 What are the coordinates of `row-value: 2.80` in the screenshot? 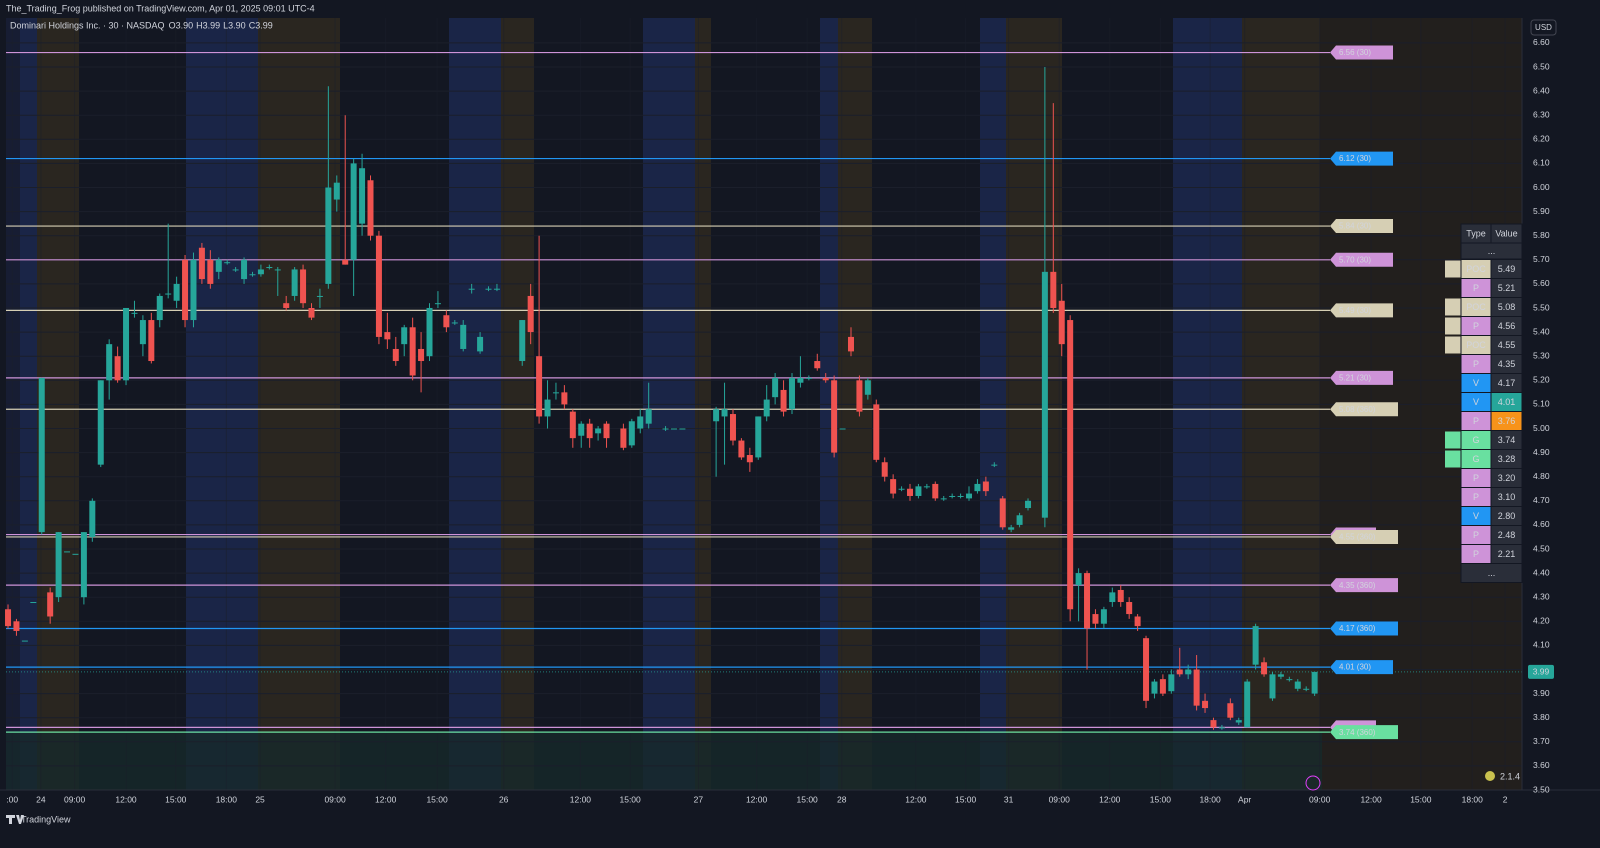 It's located at (1507, 516).